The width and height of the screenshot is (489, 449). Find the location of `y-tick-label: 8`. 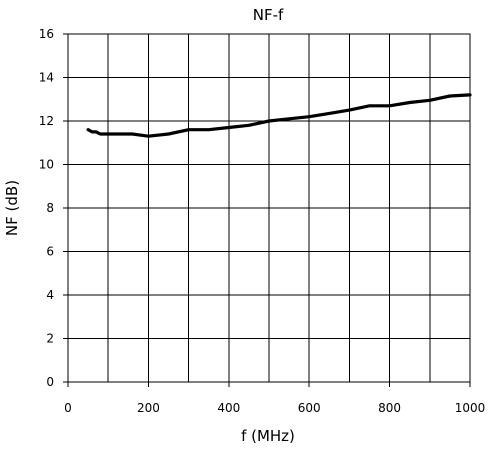

y-tick-label: 8 is located at coordinates (50, 208).